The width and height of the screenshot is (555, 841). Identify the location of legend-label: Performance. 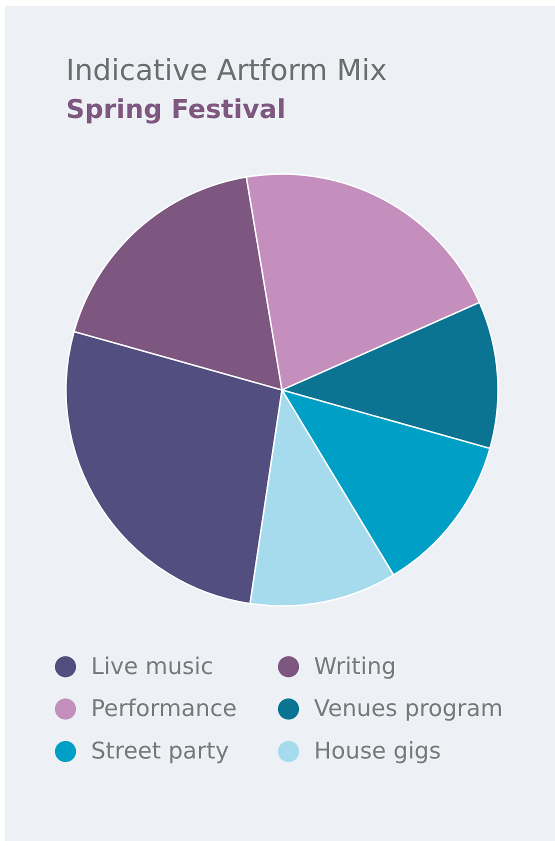
(164, 709).